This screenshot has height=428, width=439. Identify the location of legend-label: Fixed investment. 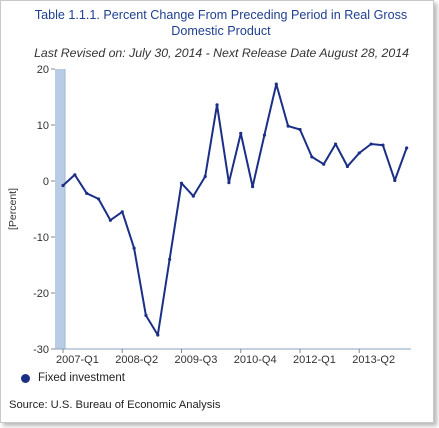
(81, 378).